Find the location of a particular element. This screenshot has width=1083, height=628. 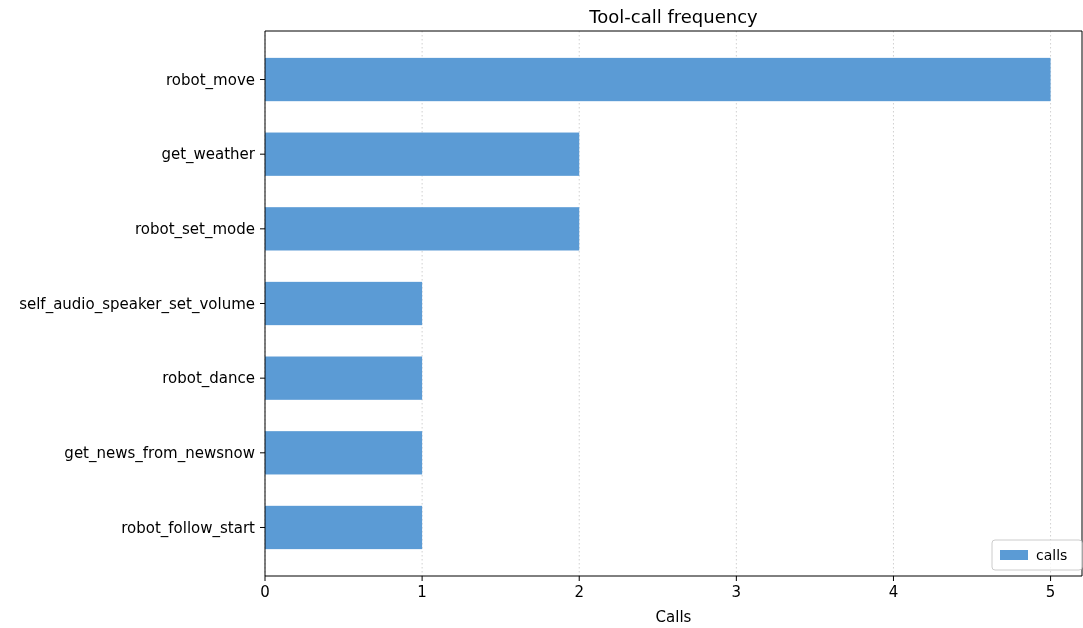

x-tick-label: 4 is located at coordinates (893, 592).